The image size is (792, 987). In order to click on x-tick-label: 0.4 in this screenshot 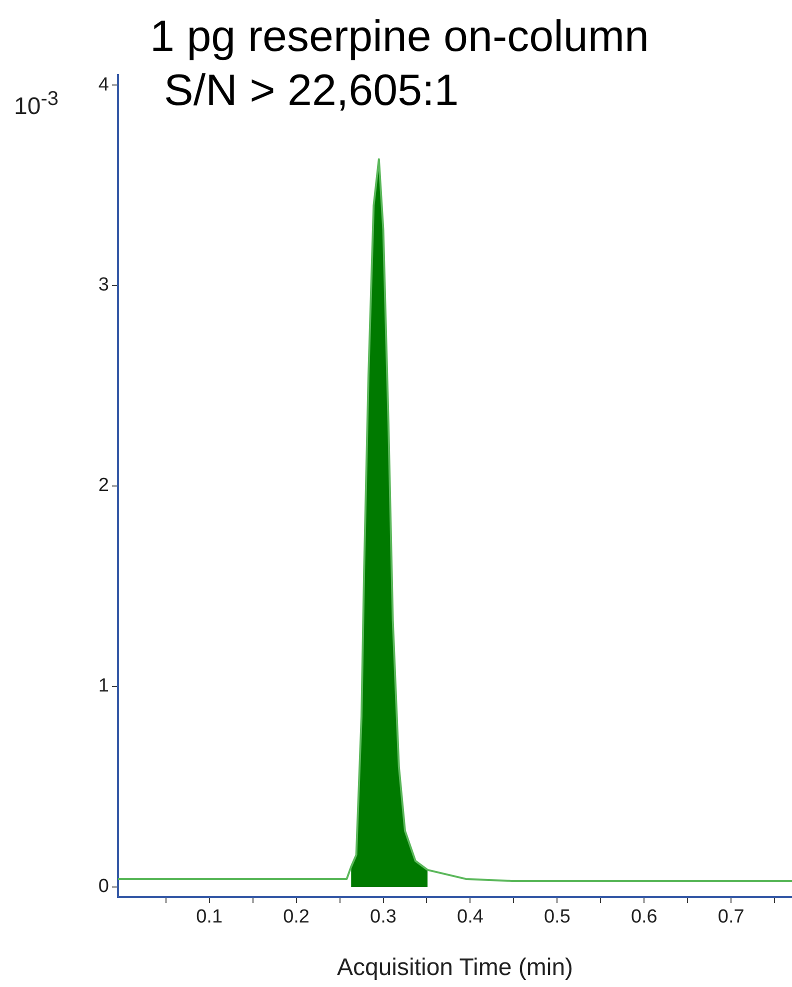, I will do `click(470, 917)`.